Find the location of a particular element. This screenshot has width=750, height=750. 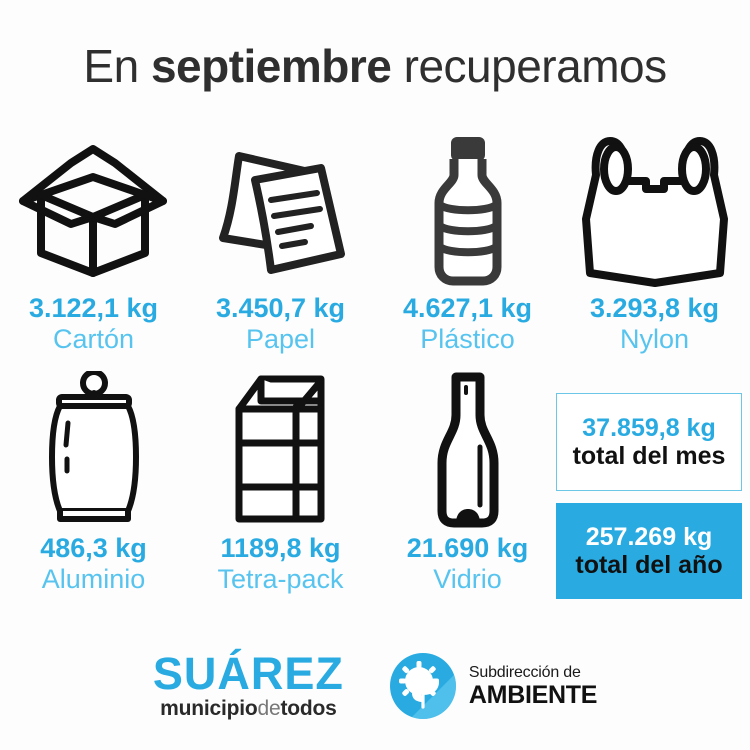

material-label: Plástico is located at coordinates (467, 339).